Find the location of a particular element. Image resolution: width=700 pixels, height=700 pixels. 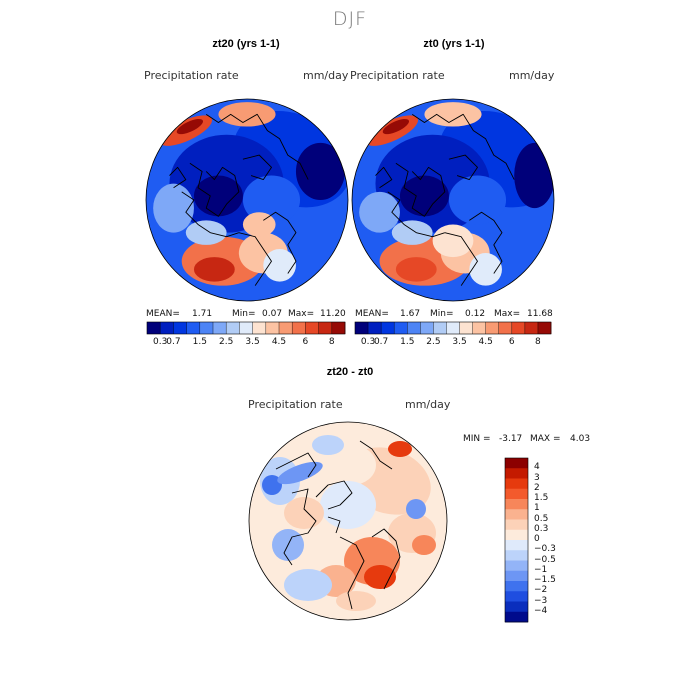

panel2-max-value: 11.68 is located at coordinates (540, 314).